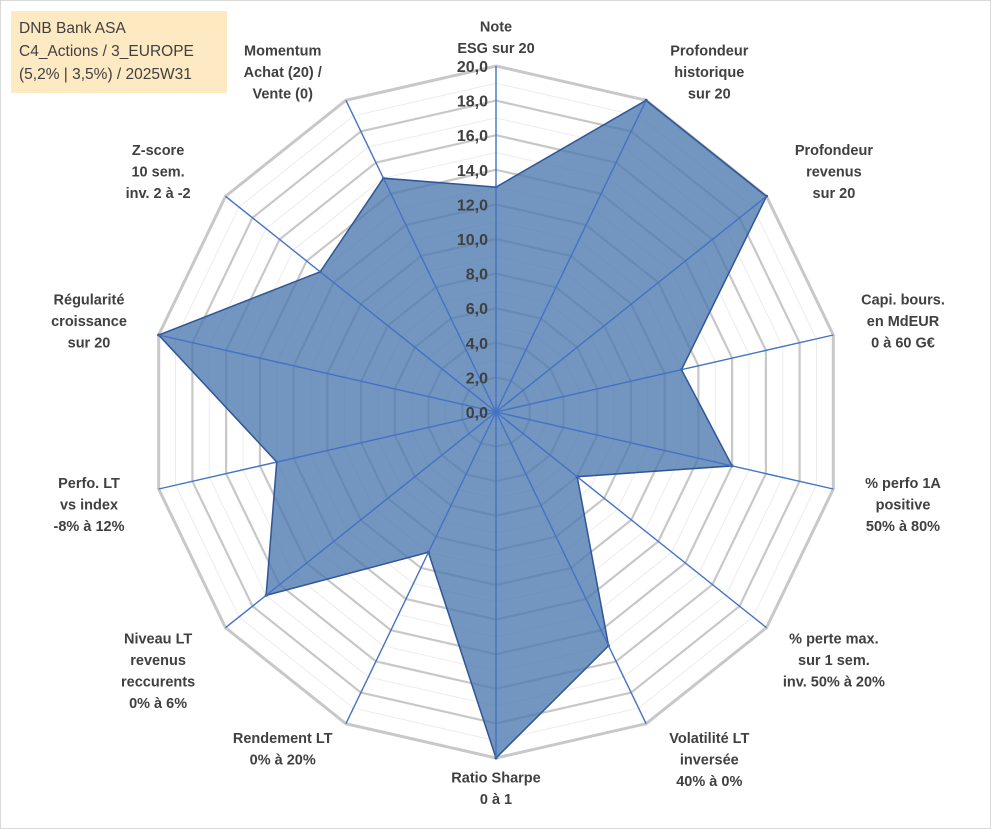 The width and height of the screenshot is (991, 829). I want to click on tick-label: 12,0, so click(472, 205).